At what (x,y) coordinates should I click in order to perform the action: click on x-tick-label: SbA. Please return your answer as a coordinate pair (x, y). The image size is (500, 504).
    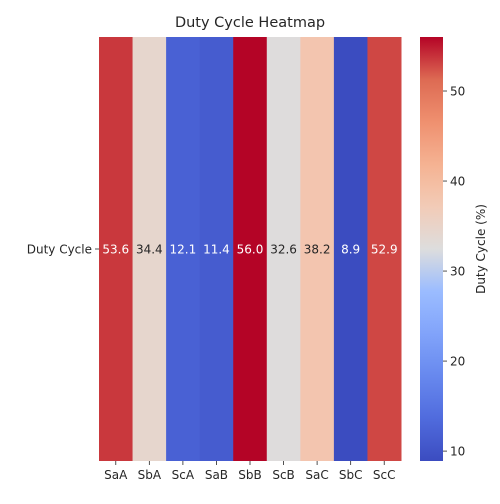
    Looking at the image, I should click on (150, 475).